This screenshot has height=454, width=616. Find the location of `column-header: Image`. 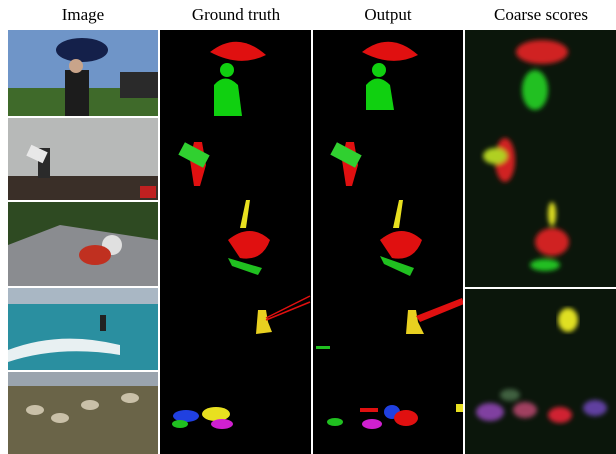

column-header: Image is located at coordinates (83, 14).